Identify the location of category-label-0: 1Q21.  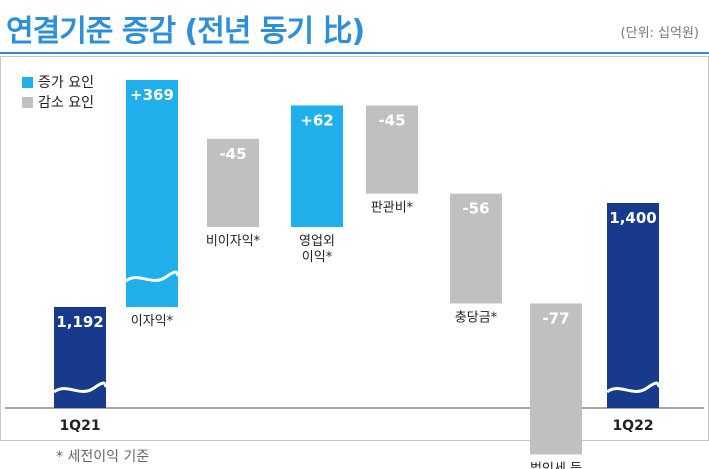
(79, 426).